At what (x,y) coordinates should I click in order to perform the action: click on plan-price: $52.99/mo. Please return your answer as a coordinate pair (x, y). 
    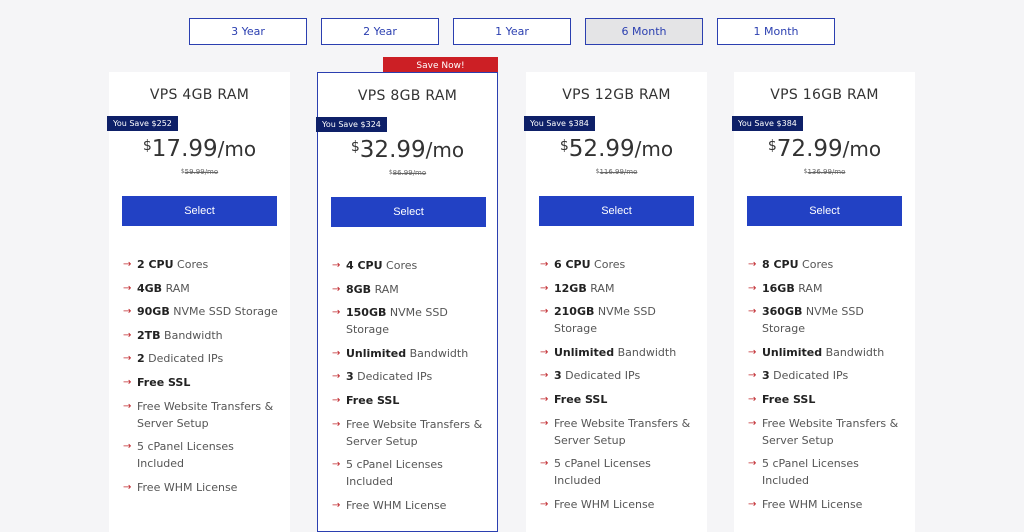
    Looking at the image, I should click on (616, 149).